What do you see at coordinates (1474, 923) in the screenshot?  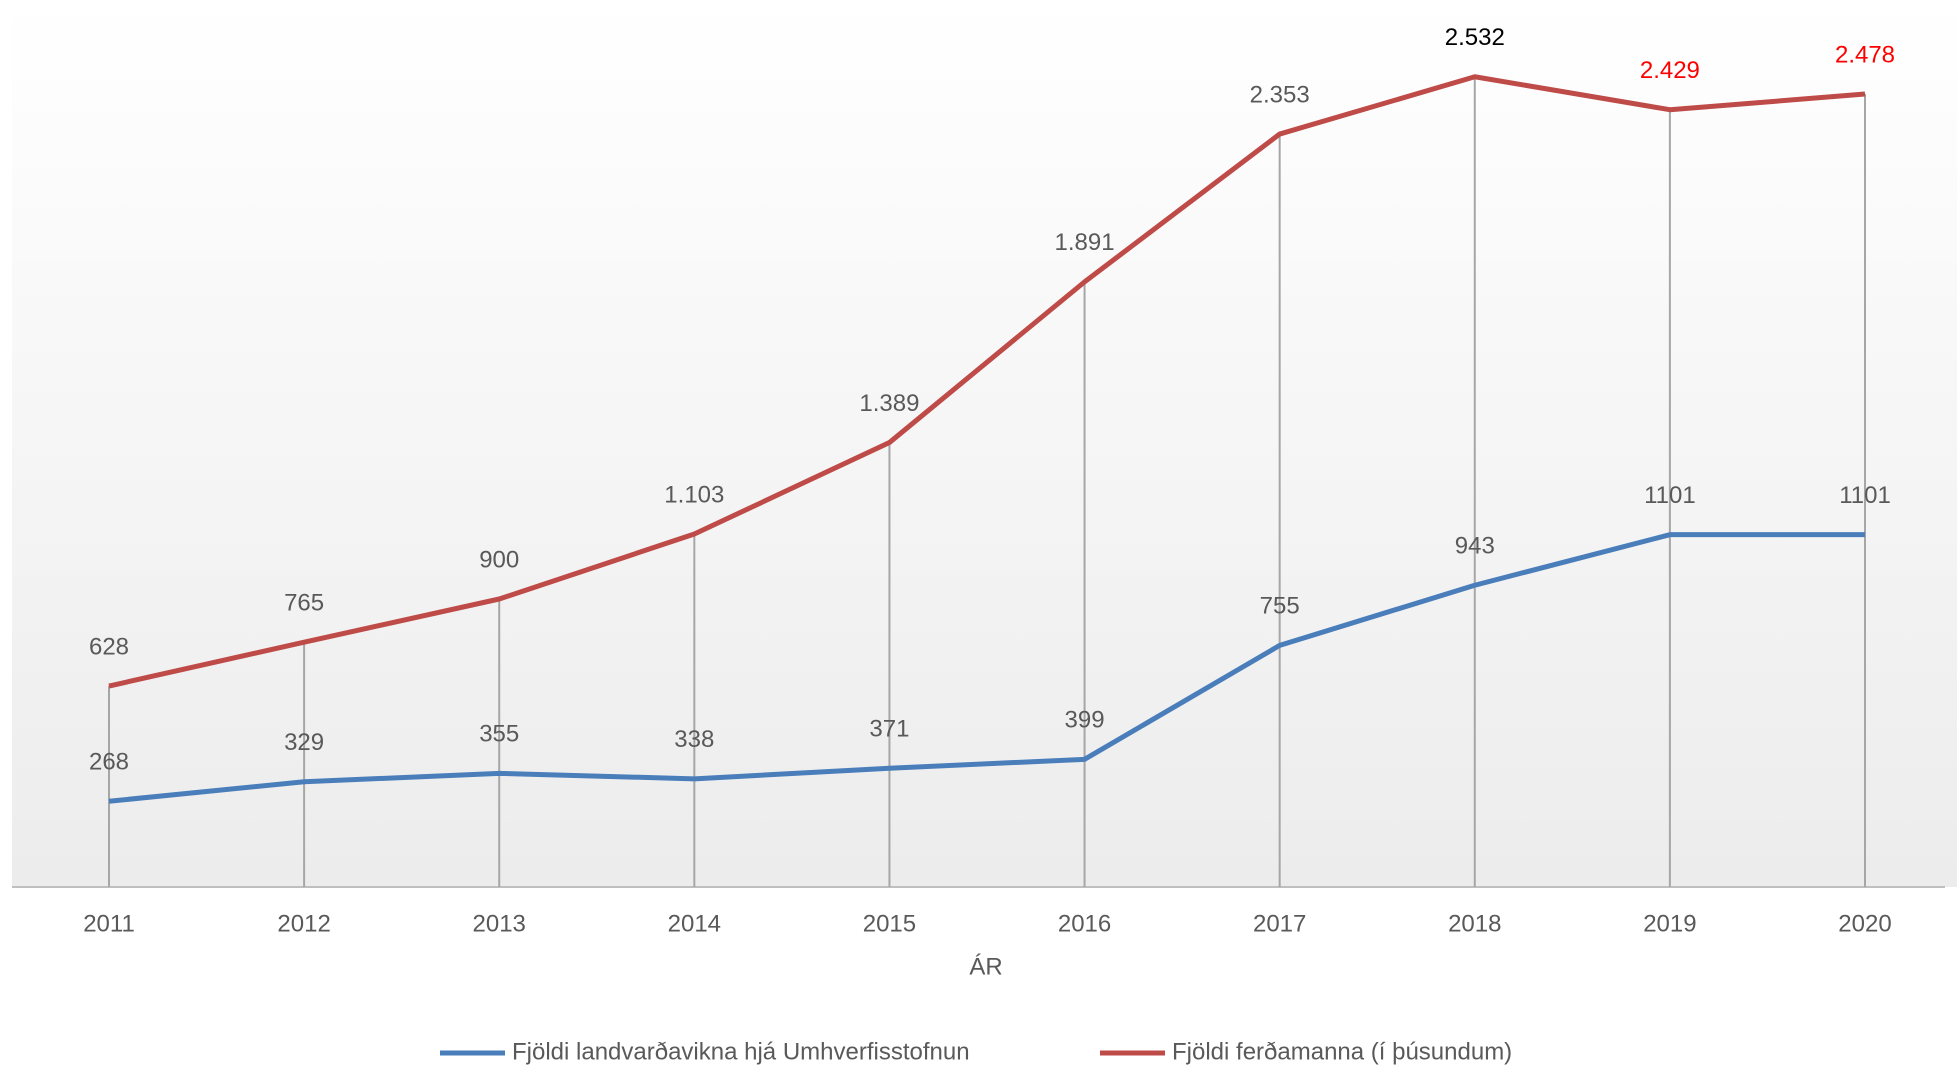 I see `x-tick-label: 2018` at bounding box center [1474, 923].